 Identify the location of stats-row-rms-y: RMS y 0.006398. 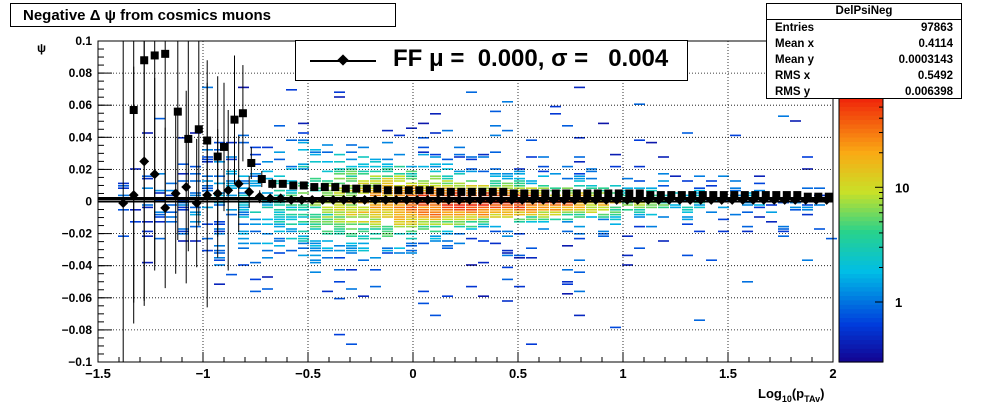
(864, 92).